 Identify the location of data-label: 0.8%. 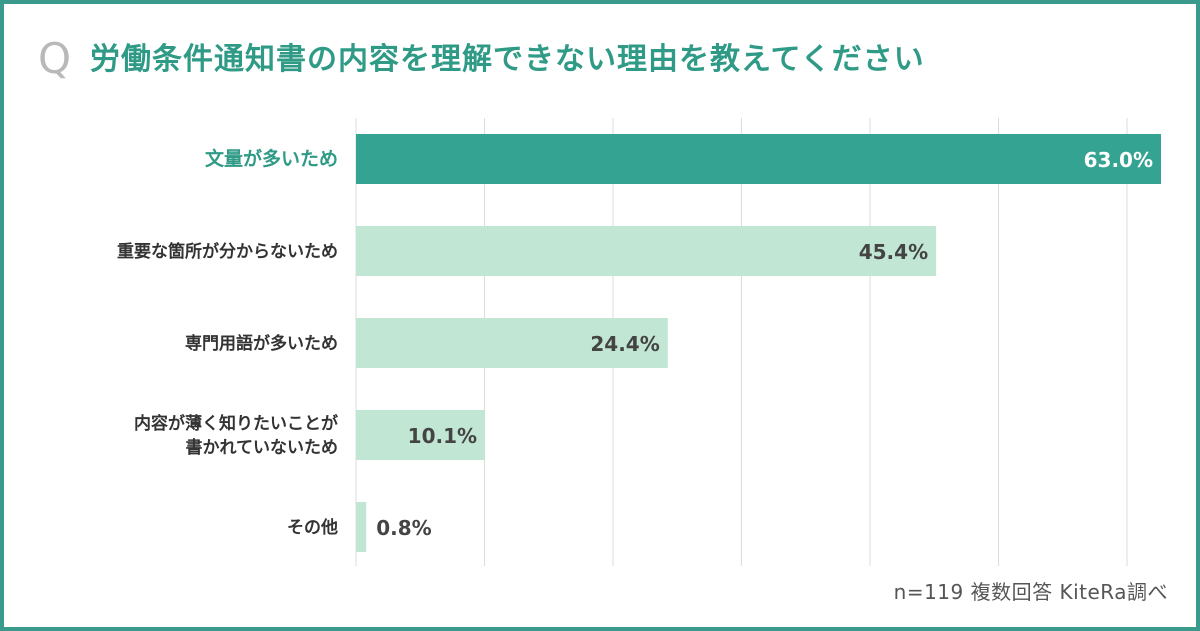
(403, 528).